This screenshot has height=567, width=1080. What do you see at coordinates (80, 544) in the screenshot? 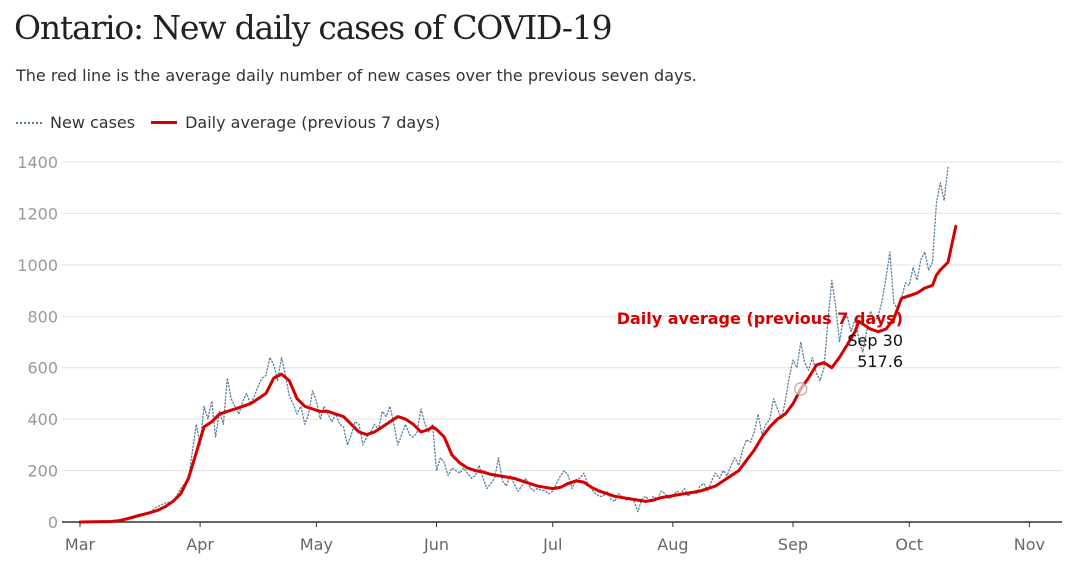
I see `x-tick-label: Mar` at bounding box center [80, 544].